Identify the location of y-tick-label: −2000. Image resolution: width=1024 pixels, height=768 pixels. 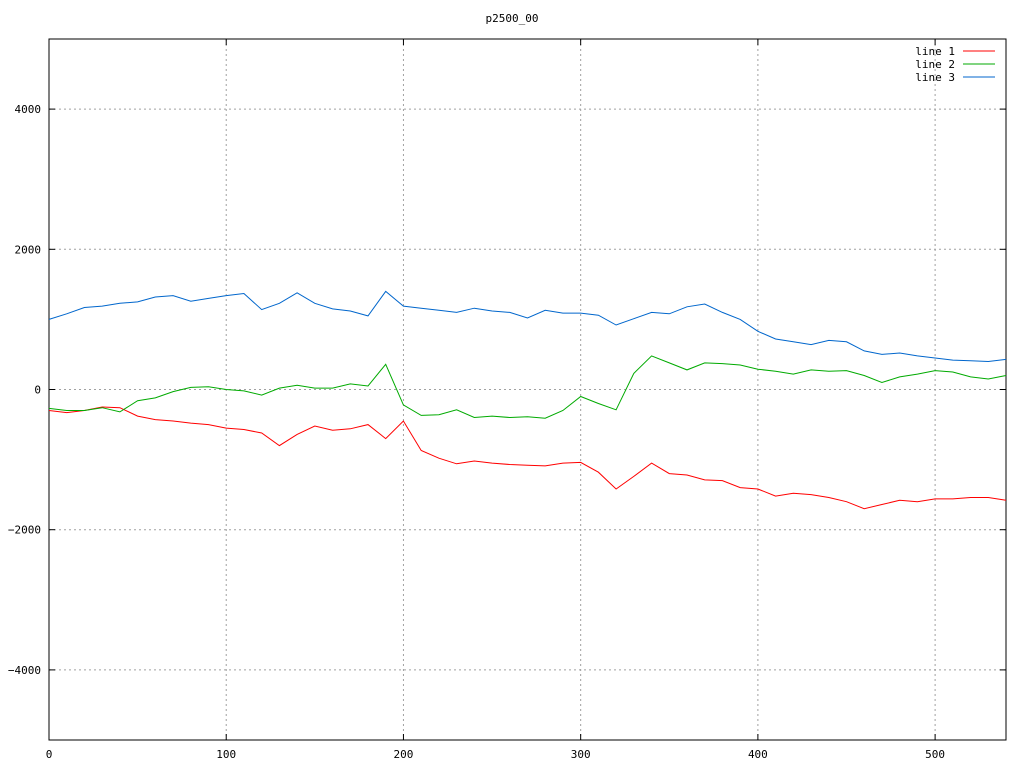
(24, 530).